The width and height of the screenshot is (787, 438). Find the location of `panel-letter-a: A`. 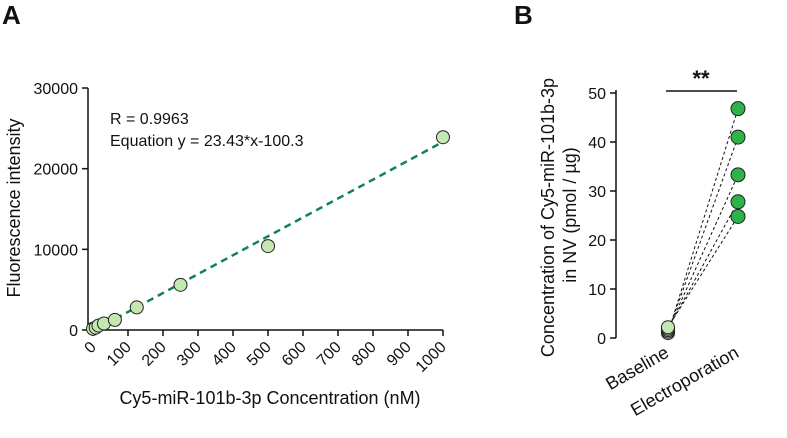

panel-letter-a: A is located at coordinates (11, 15).